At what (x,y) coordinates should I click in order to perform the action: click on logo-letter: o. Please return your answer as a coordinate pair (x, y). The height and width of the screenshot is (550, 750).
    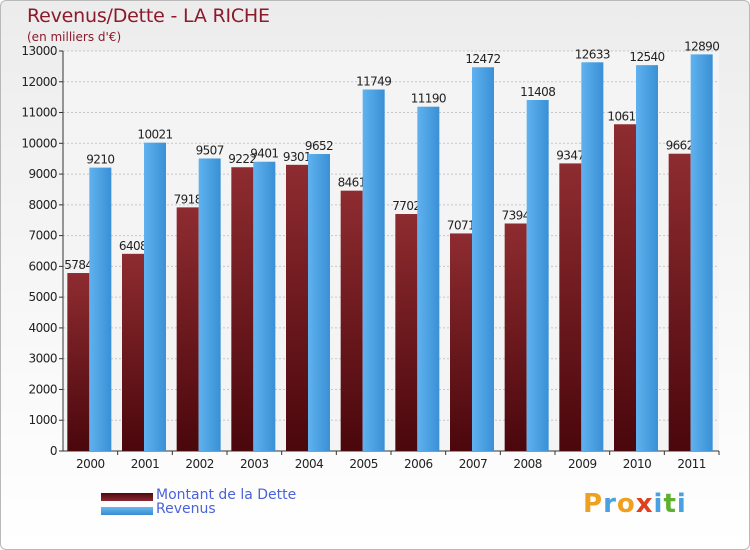
    Looking at the image, I should click on (626, 504).